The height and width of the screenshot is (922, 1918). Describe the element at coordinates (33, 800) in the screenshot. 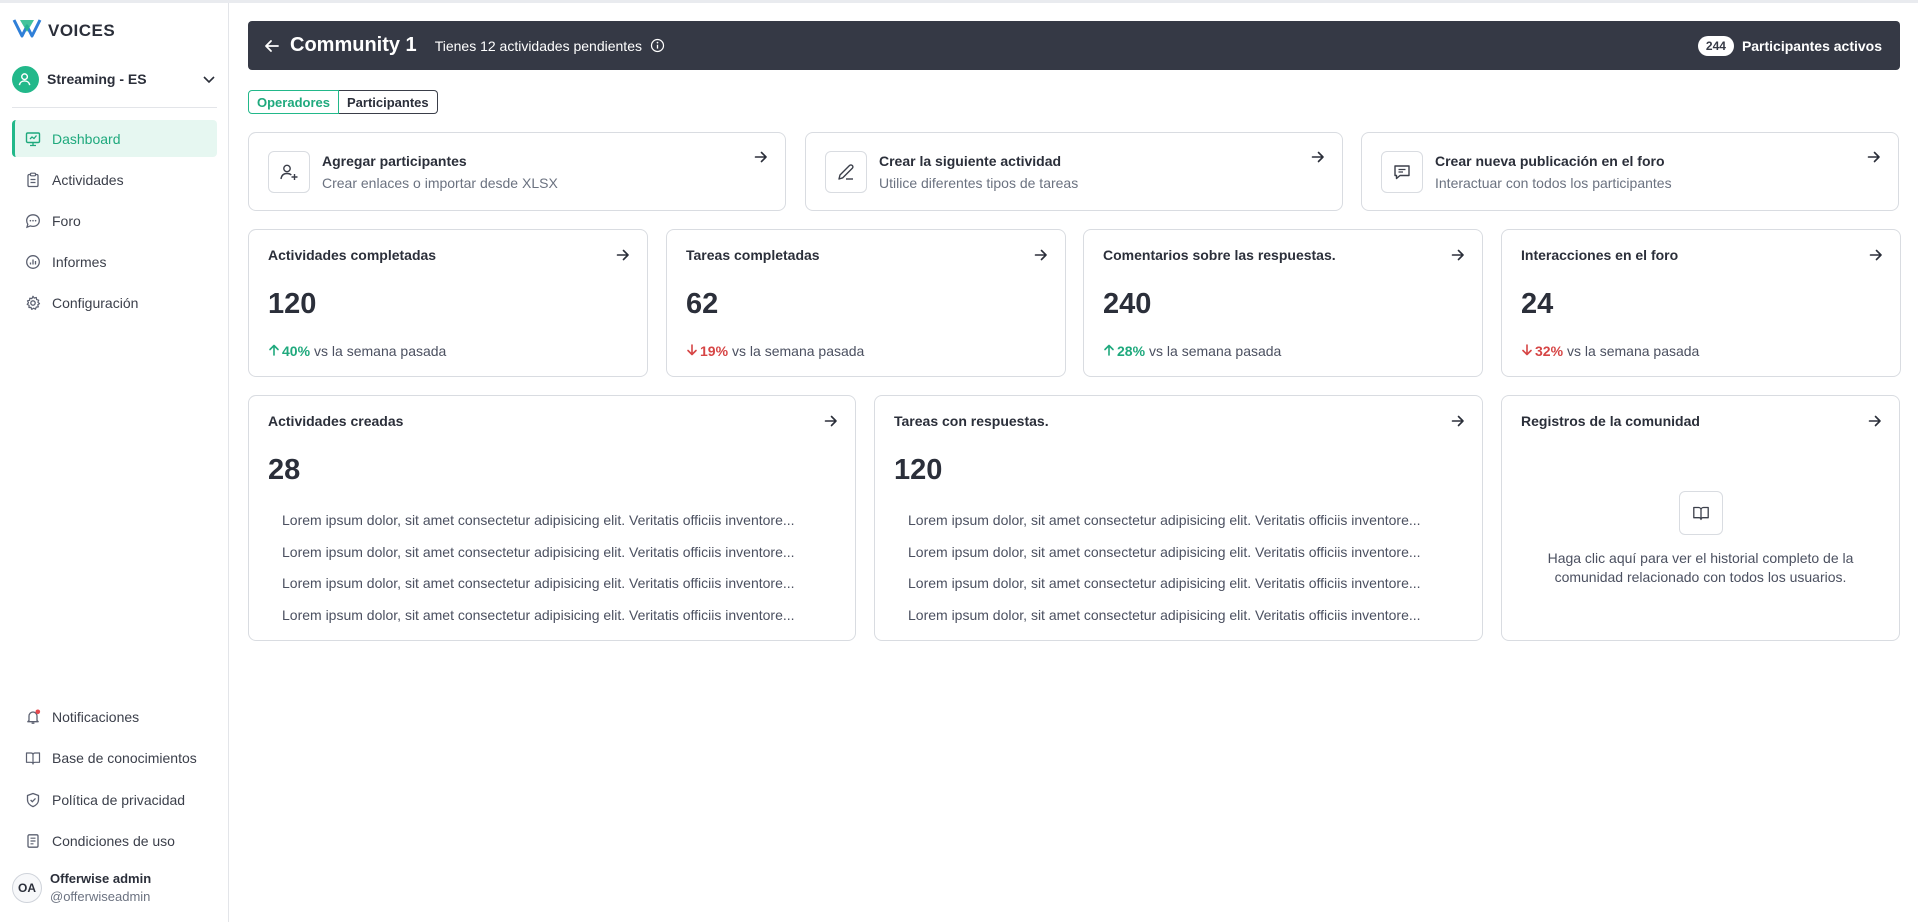

I see `shield-icon` at that location.